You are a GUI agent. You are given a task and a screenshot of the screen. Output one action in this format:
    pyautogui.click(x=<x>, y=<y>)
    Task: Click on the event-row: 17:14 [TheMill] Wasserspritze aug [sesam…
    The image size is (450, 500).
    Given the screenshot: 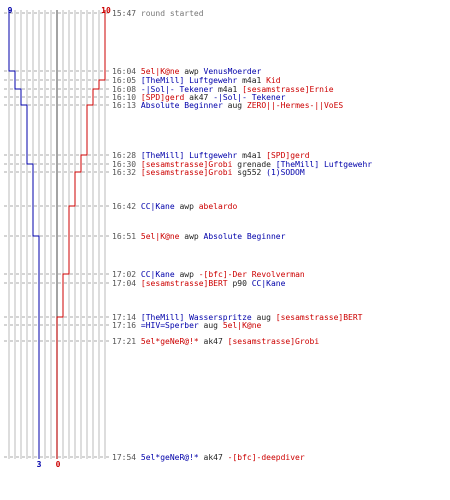 What is the action you would take?
    pyautogui.click(x=237, y=317)
    